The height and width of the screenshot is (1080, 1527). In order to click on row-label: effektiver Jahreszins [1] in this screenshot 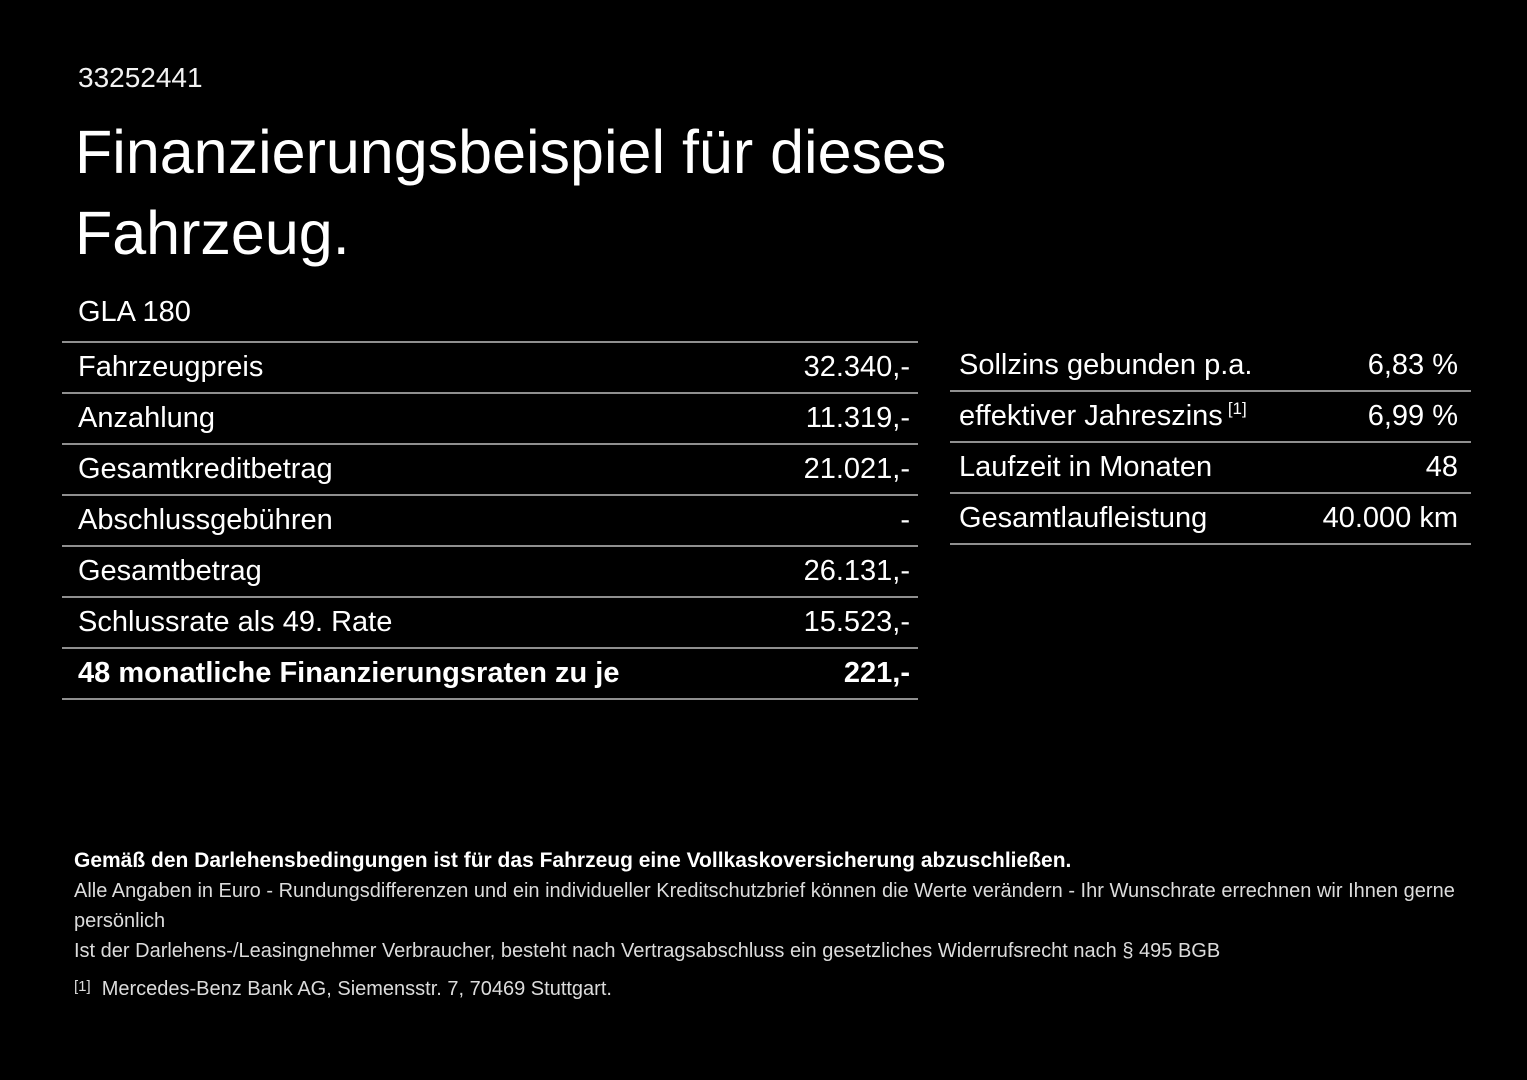, I will do `click(1103, 416)`.